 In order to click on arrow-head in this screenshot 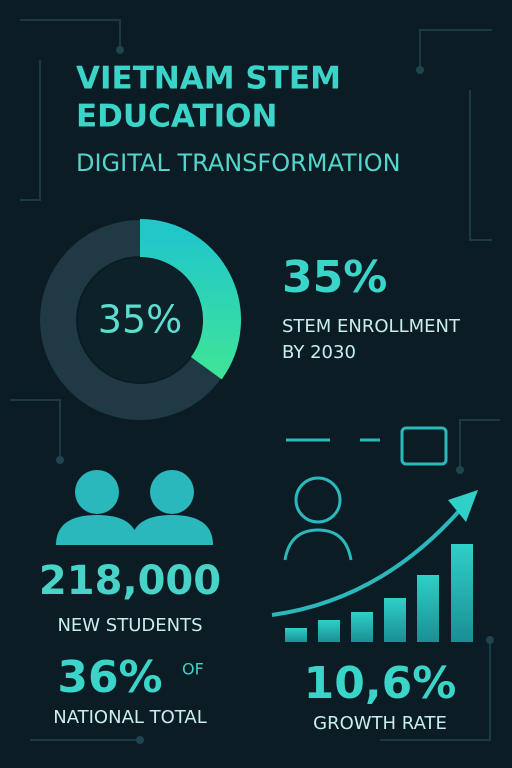, I will do `click(463, 506)`.